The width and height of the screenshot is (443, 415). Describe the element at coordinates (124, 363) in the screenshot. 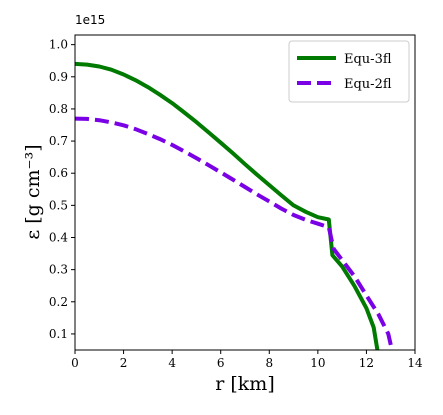

I see `x-tick-label: 2` at that location.